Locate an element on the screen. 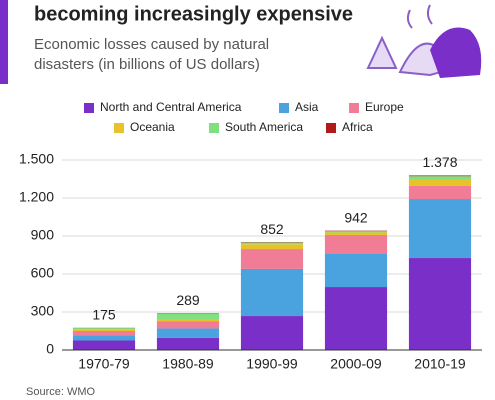 The image size is (495, 400). chart-subtitle: disasters (in billions of US dollars) is located at coordinates (147, 64).